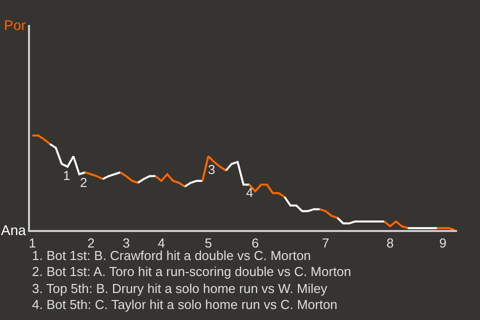 Image resolution: width=480 pixels, height=320 pixels. What do you see at coordinates (66, 175) in the screenshot?
I see `annotation: 1` at bounding box center [66, 175].